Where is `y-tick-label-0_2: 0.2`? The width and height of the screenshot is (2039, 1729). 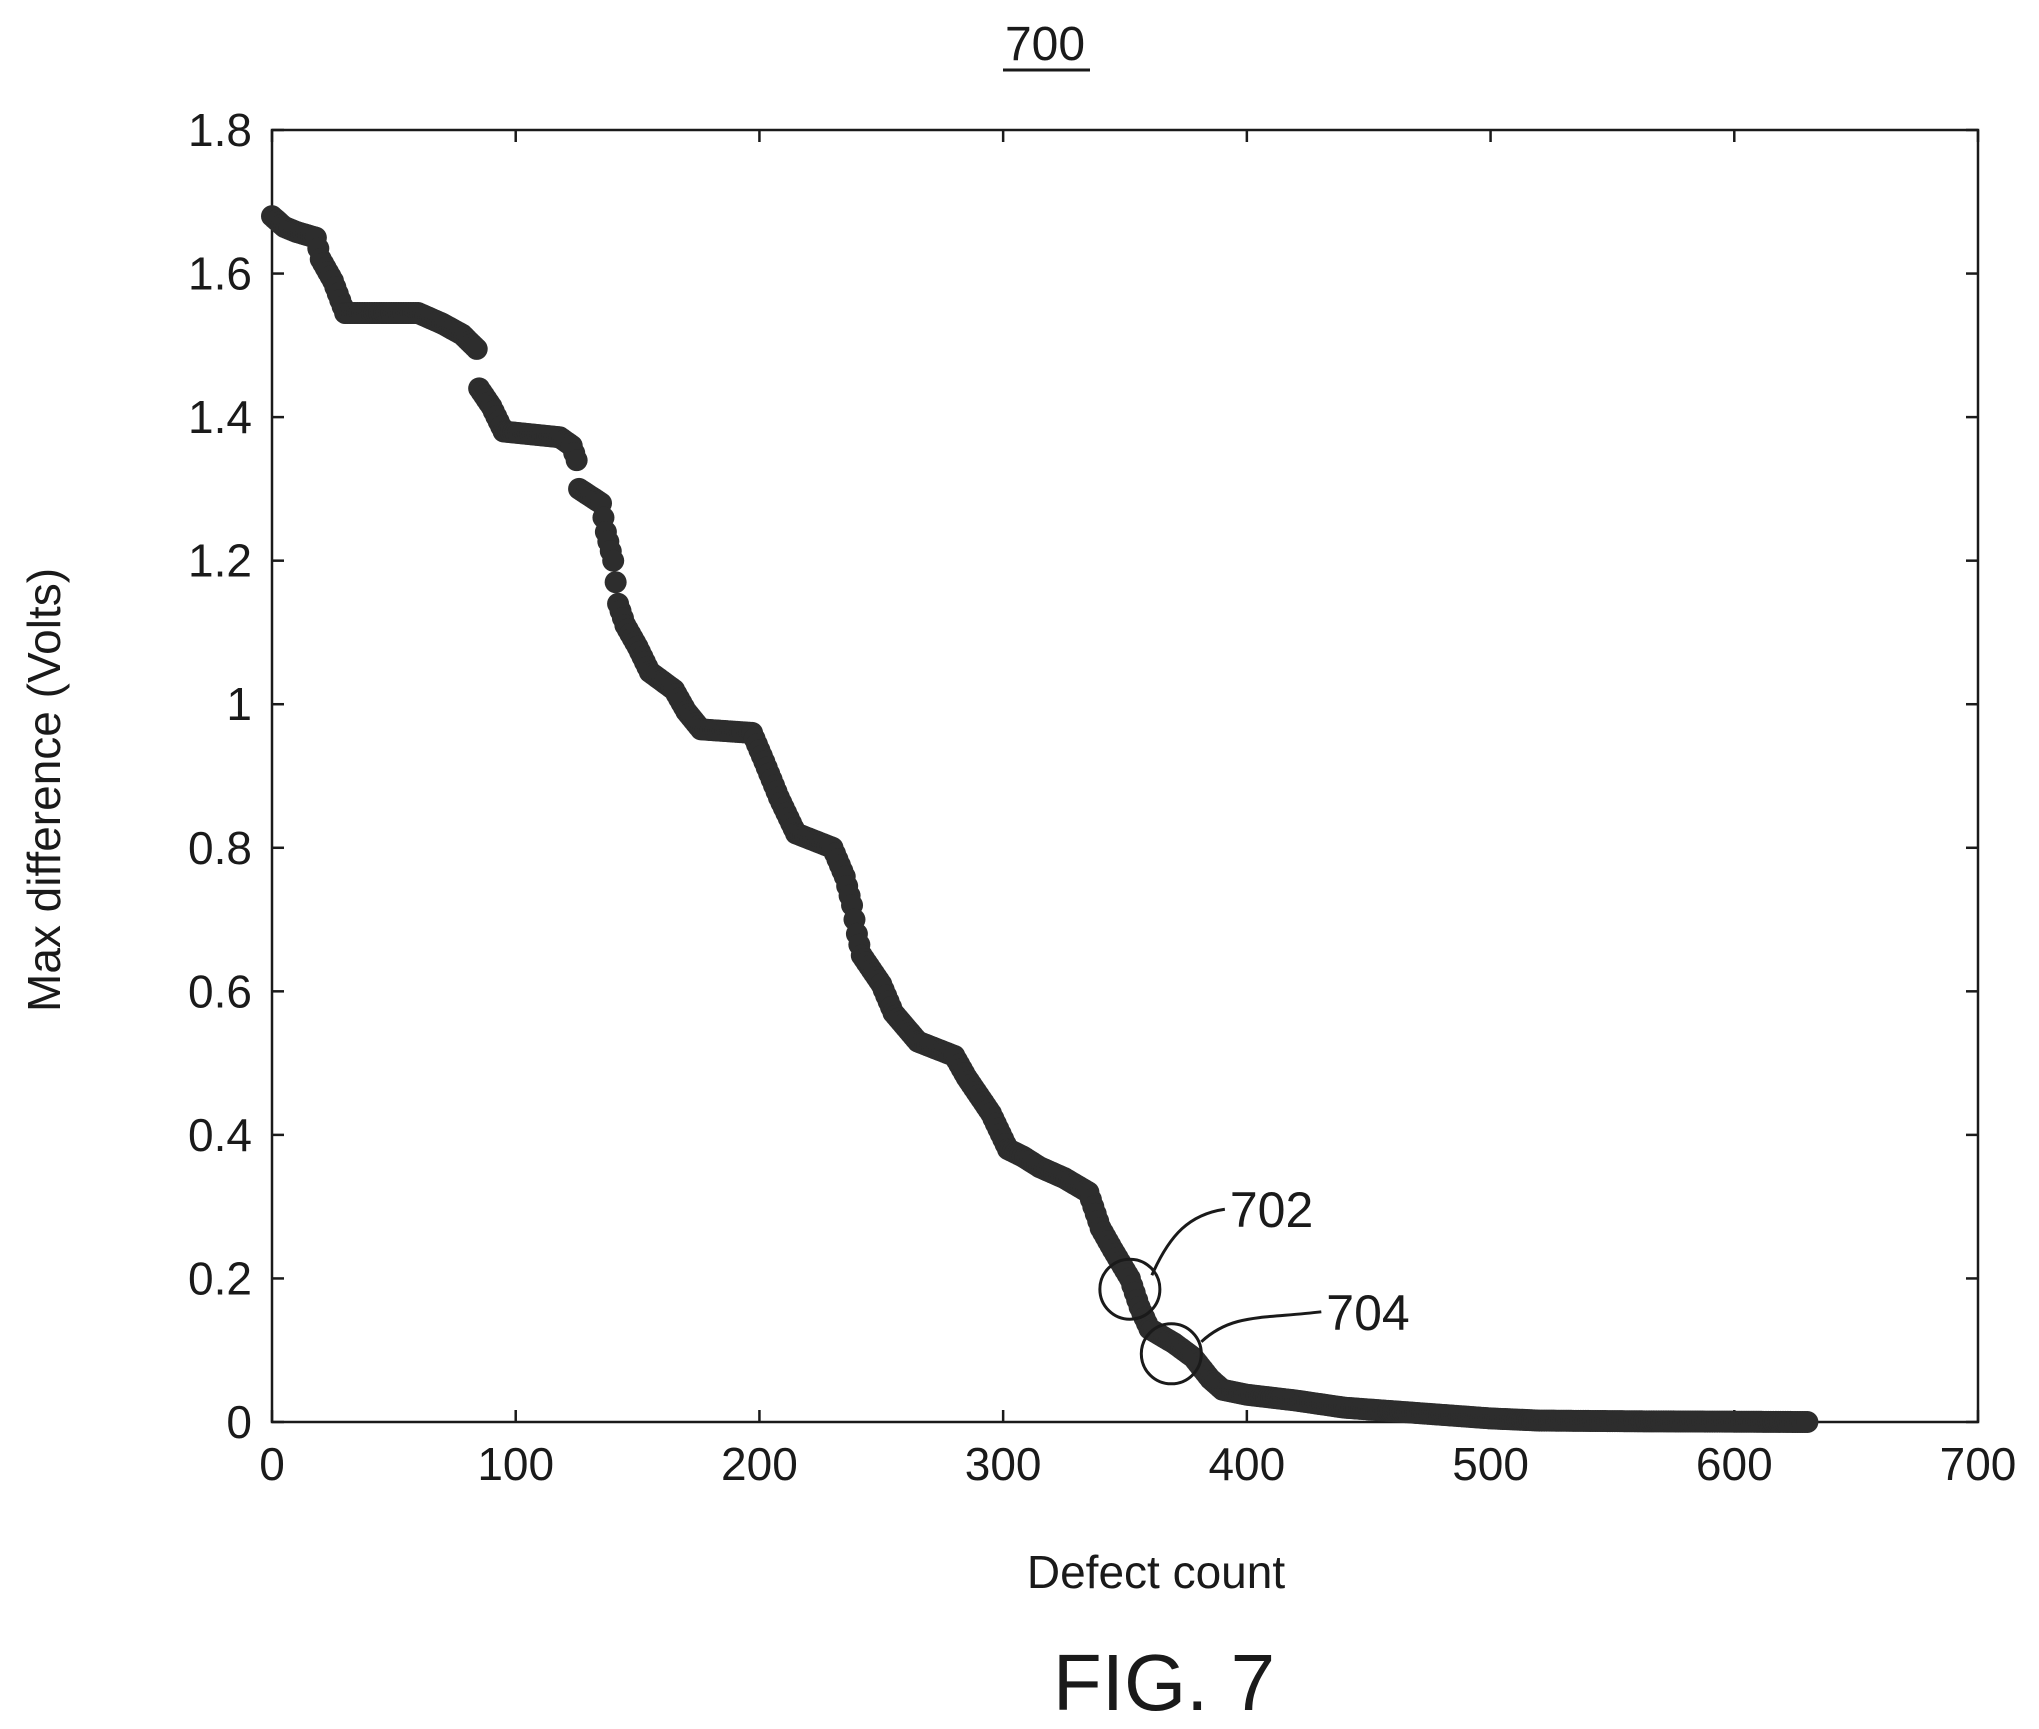
y-tick-label-0_2: 0.2 is located at coordinates (220, 1278).